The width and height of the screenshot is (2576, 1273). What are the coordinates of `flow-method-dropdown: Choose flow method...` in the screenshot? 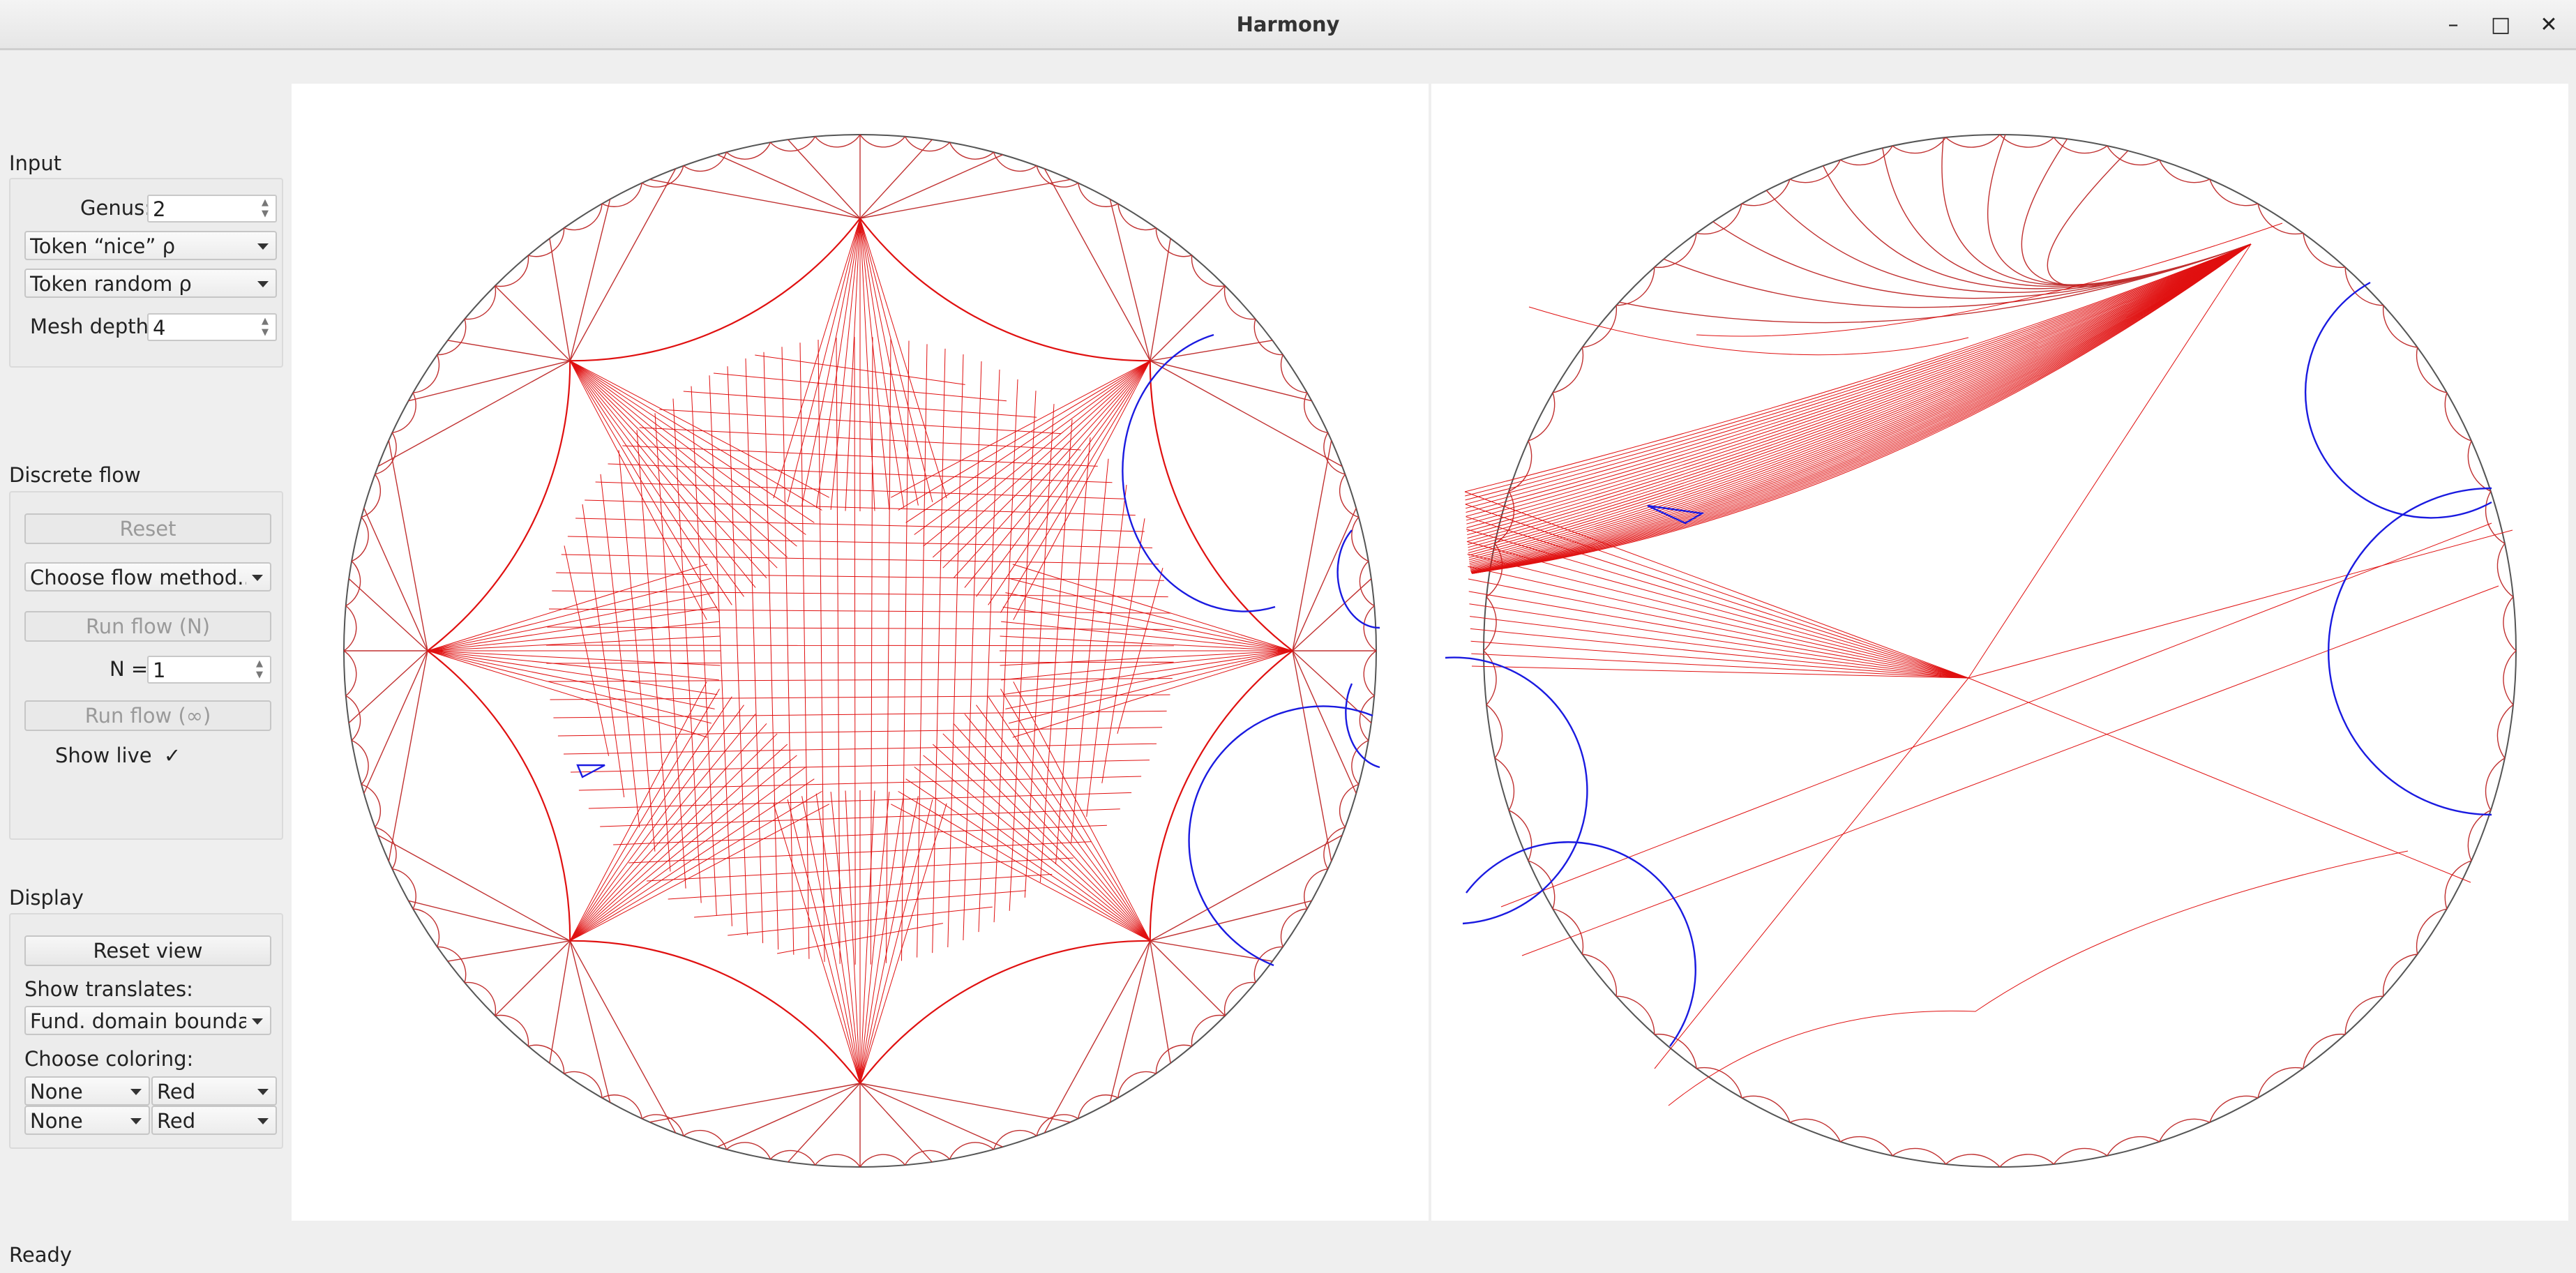 It's located at (147, 577).